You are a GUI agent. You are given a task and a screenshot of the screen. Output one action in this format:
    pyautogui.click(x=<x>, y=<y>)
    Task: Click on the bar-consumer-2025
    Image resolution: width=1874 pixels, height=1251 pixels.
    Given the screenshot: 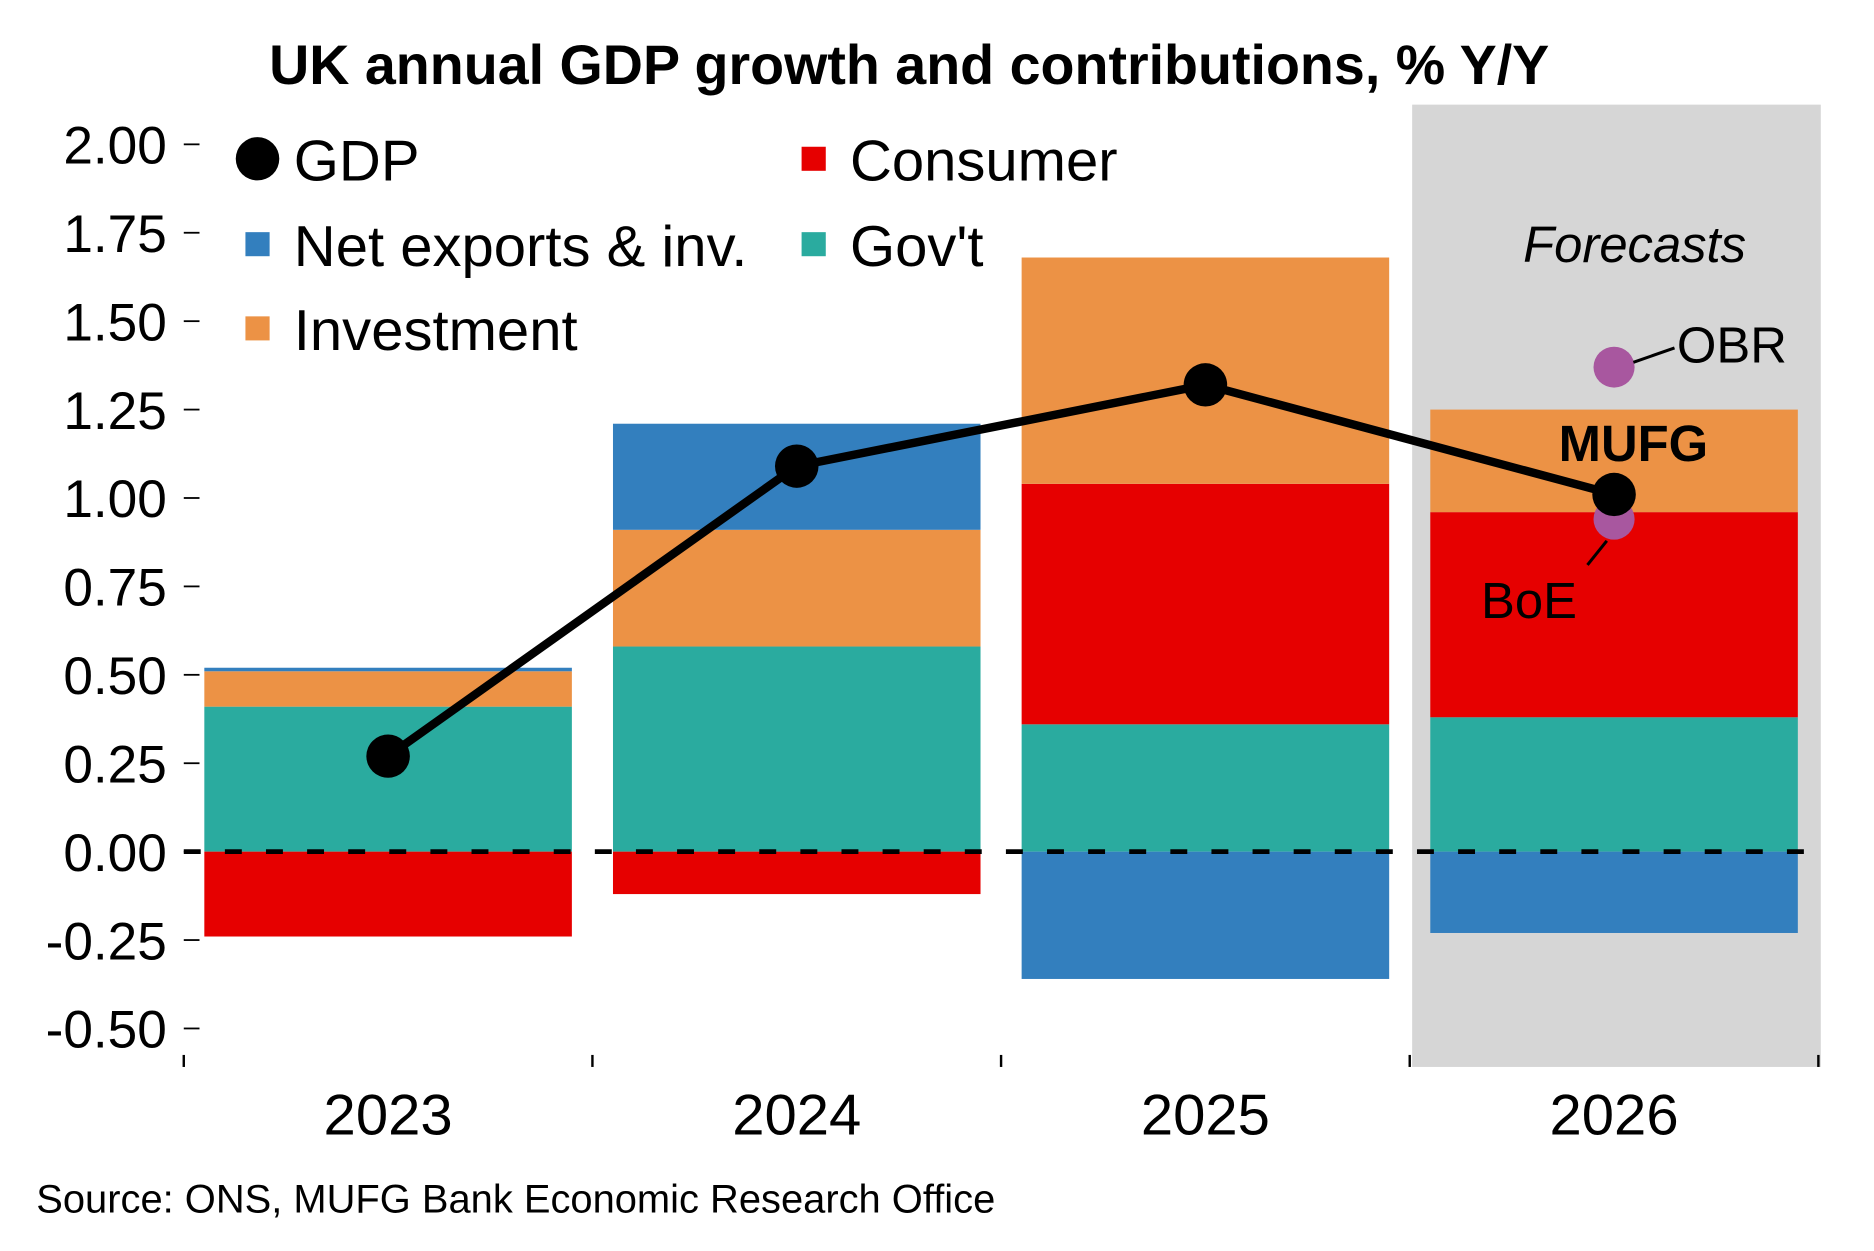 What is the action you would take?
    pyautogui.click(x=1205, y=604)
    